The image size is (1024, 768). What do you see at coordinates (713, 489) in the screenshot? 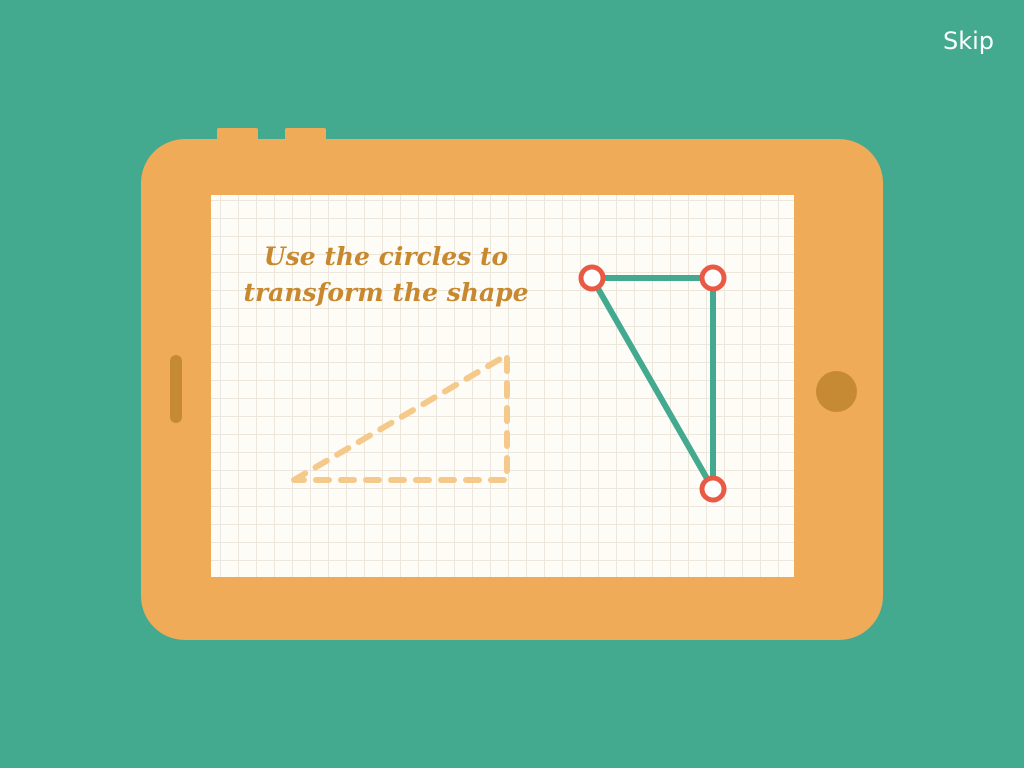
I see `shape-handle-bottom` at bounding box center [713, 489].